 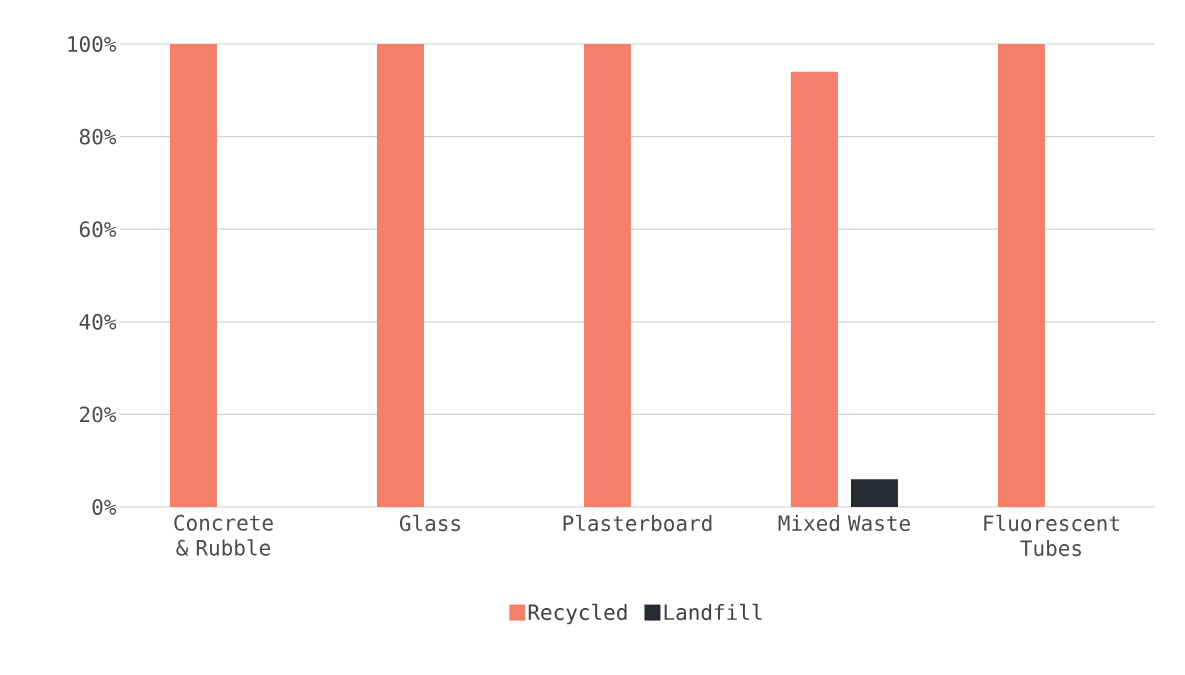 I want to click on legend-label: Landfill, so click(x=713, y=612).